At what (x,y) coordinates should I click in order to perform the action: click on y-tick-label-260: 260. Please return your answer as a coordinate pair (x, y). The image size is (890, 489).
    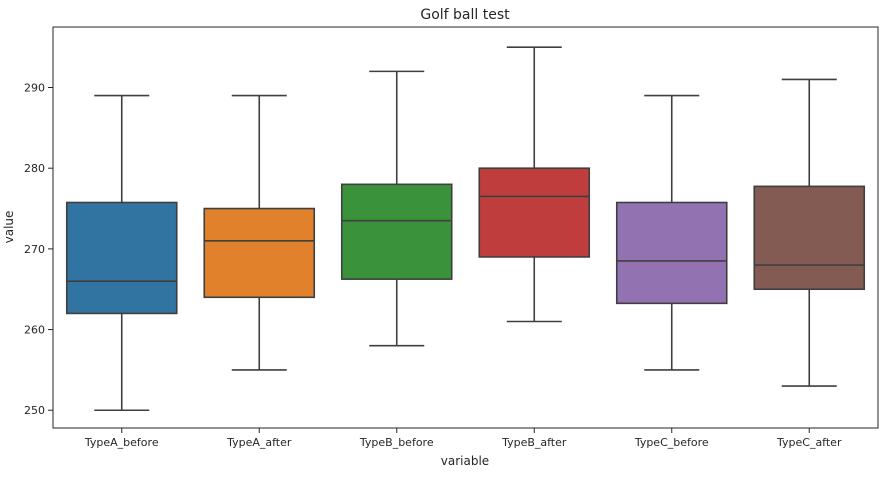
    Looking at the image, I should click on (34, 330).